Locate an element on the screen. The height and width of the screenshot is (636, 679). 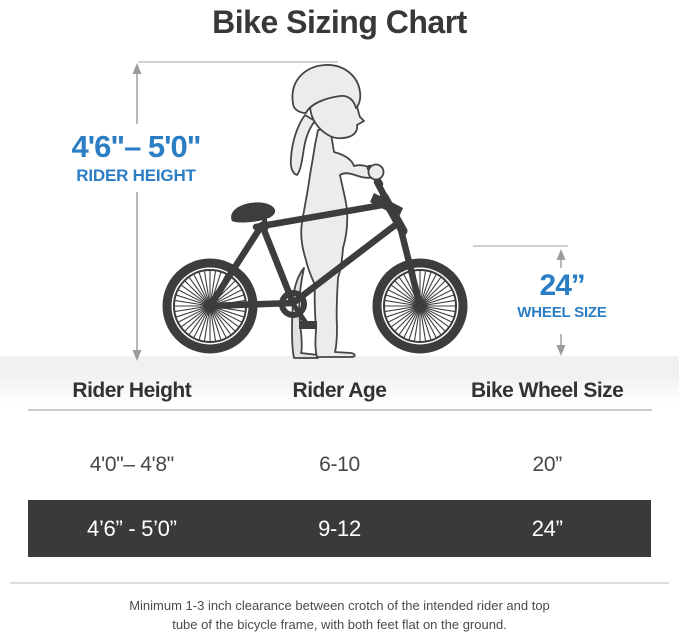
wheel-size-label: WHEEL SIZE is located at coordinates (562, 312).